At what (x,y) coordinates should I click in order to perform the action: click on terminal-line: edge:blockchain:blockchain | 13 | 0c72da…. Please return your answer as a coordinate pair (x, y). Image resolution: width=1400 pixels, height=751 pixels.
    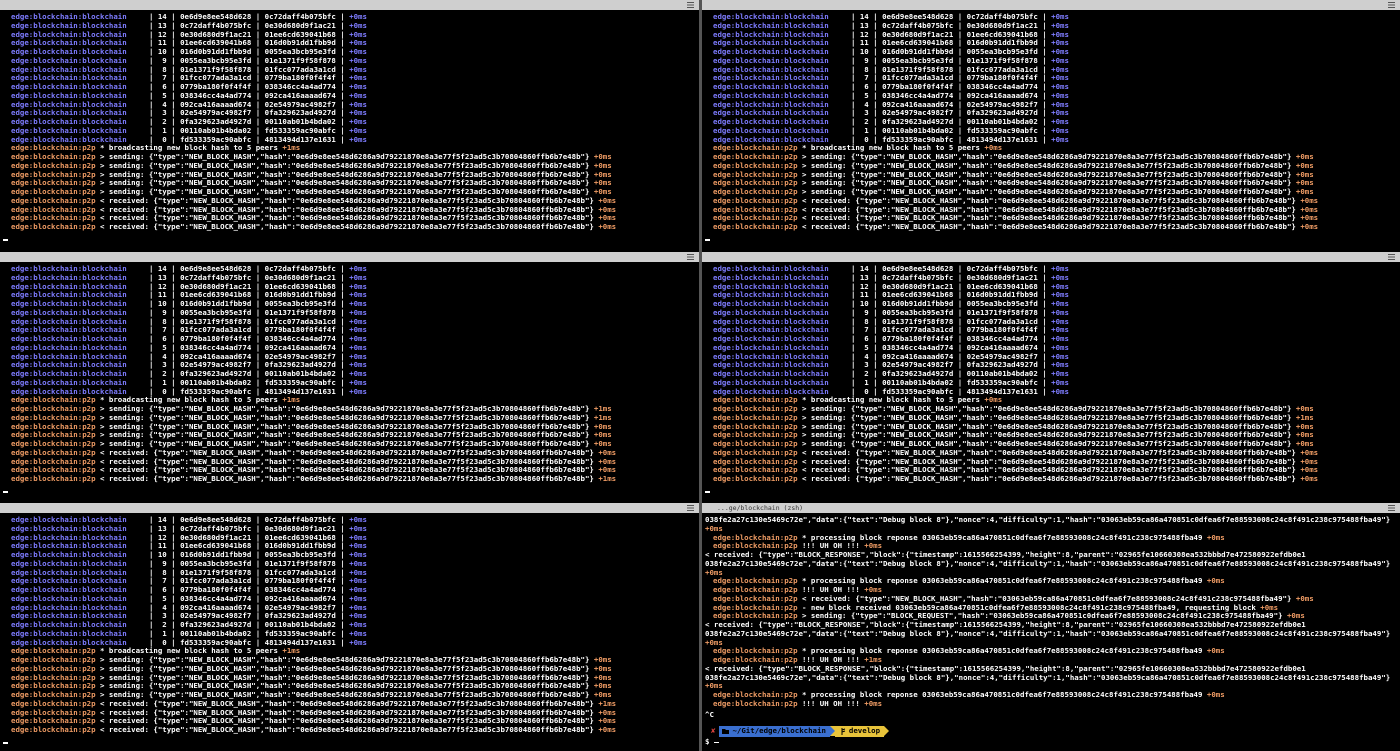
    Looking at the image, I should click on (349, 25).